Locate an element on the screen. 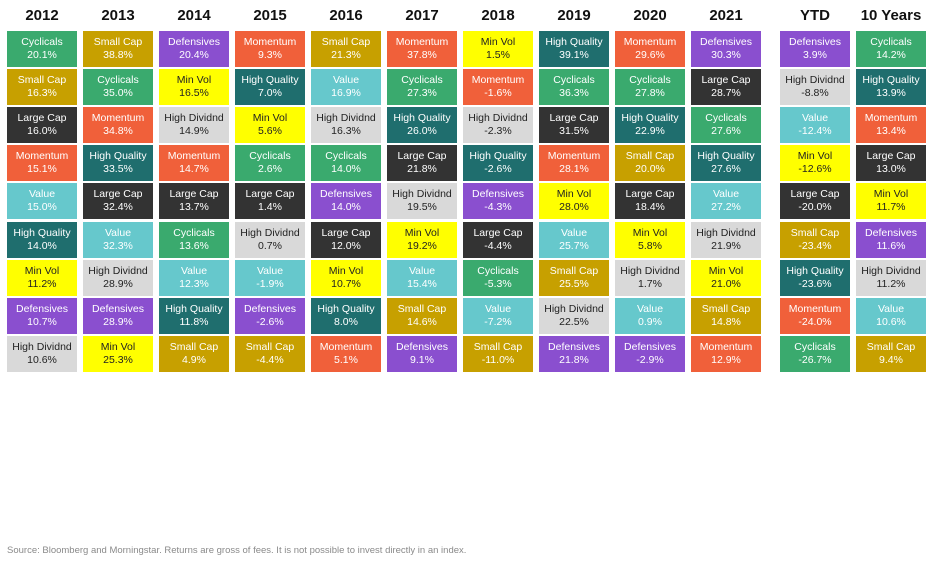  factor-cell: Cyclicals -26.7% is located at coordinates (815, 354).